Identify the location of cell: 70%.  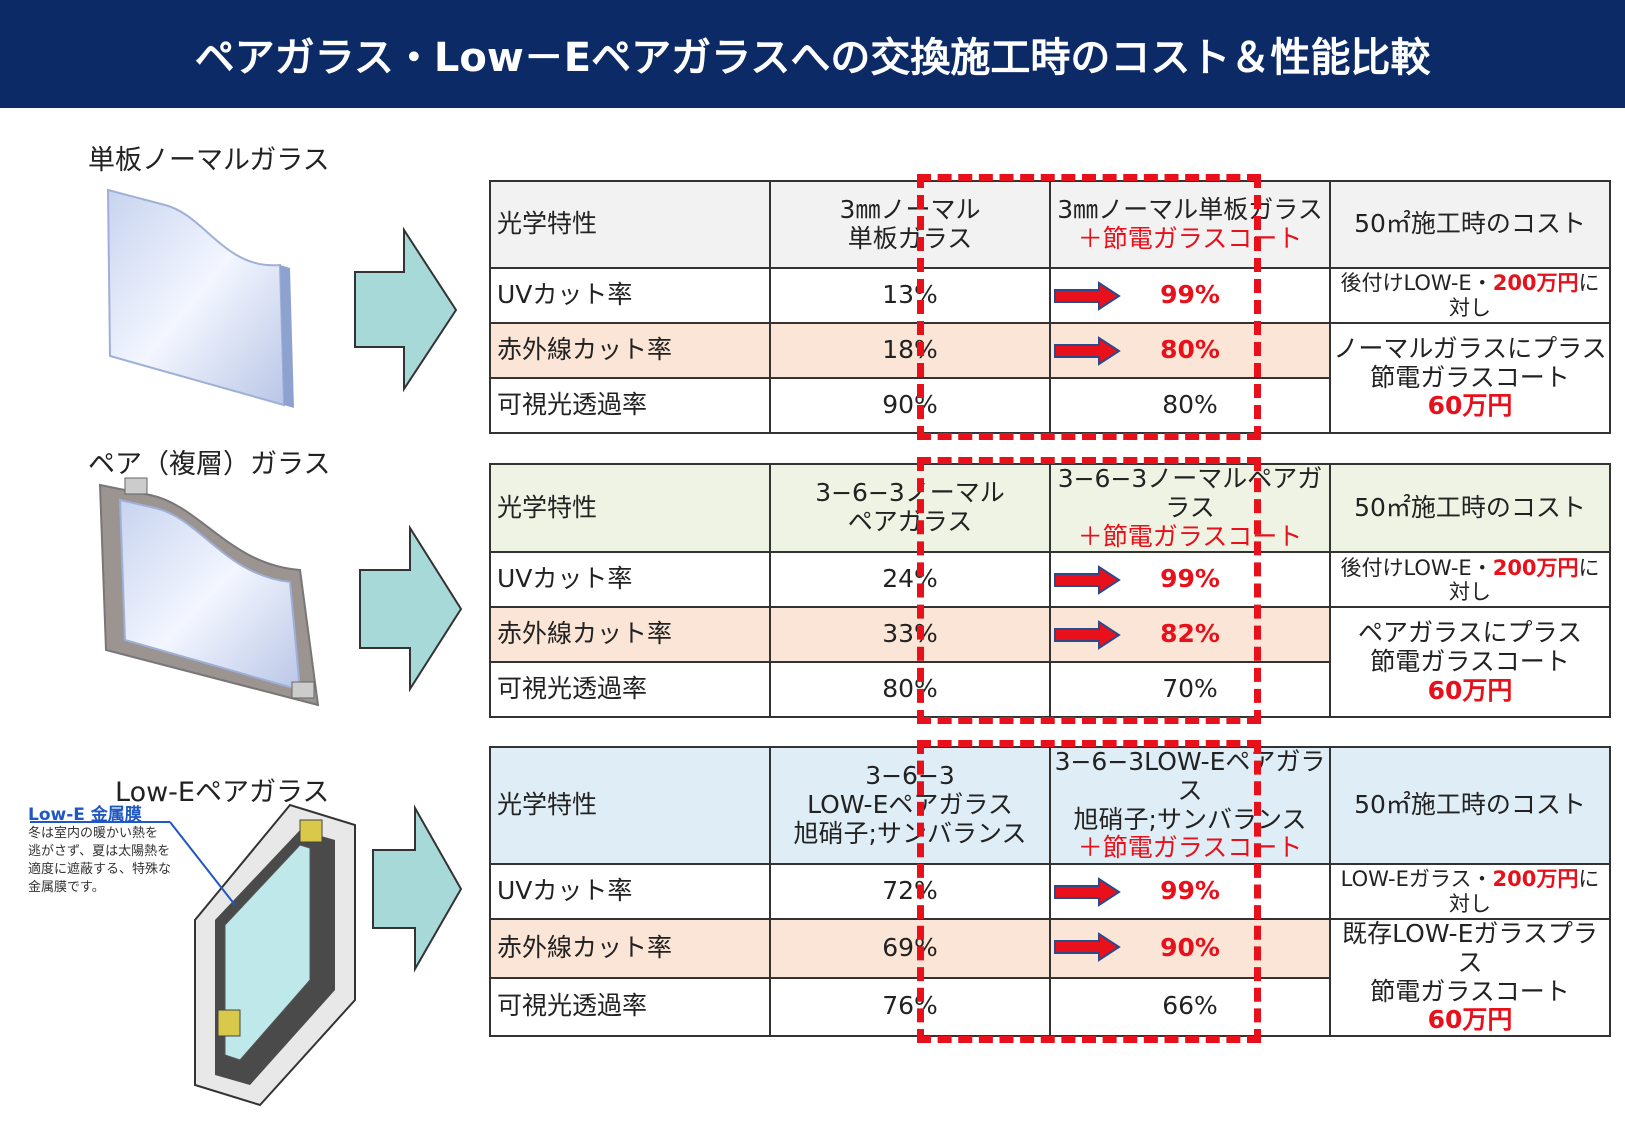
(1190, 690).